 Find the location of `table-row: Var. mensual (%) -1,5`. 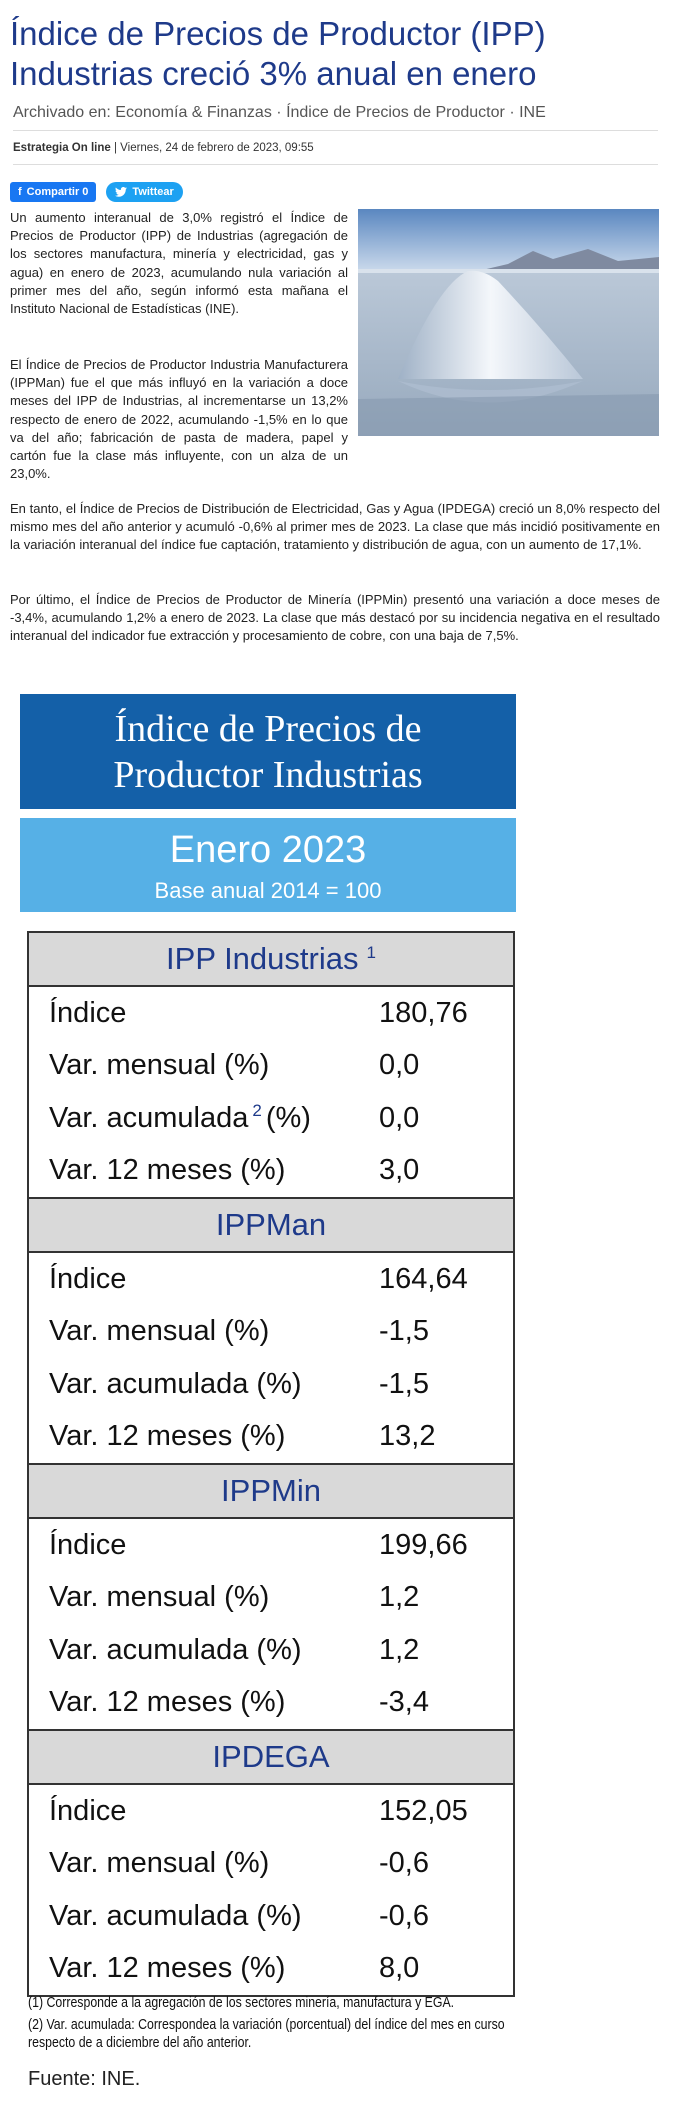

table-row: Var. mensual (%) -1,5 is located at coordinates (239, 1331).